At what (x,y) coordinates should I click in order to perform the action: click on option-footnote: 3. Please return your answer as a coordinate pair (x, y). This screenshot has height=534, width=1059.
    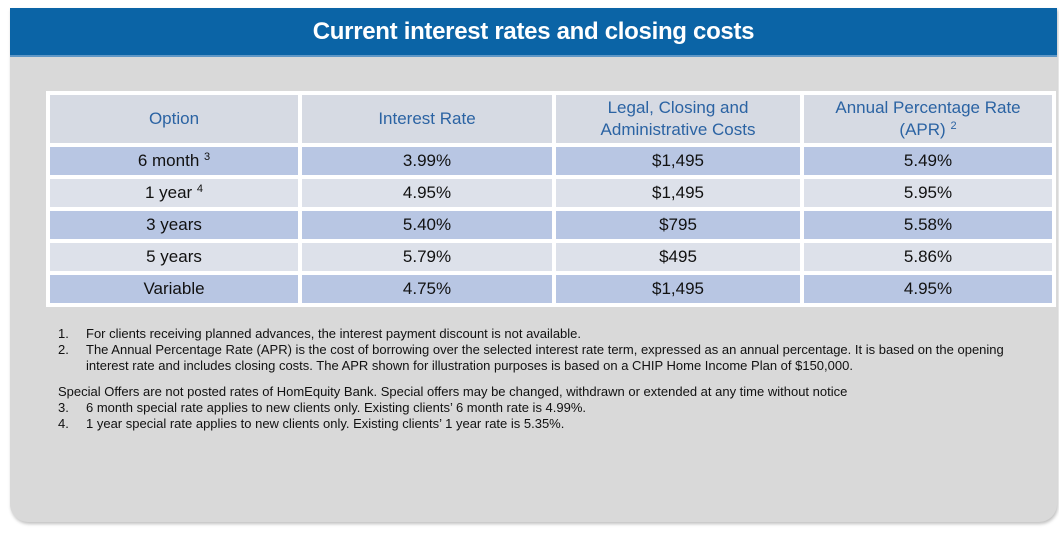
    Looking at the image, I should click on (207, 157).